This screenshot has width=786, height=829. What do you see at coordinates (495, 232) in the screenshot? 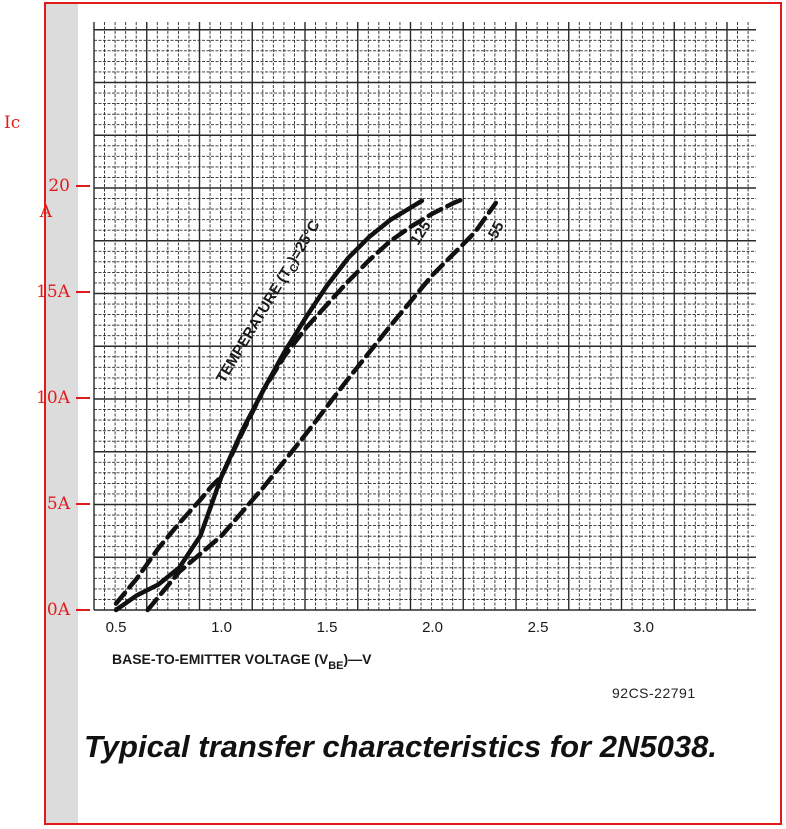
I see `curve-label-minus55: -55` at bounding box center [495, 232].